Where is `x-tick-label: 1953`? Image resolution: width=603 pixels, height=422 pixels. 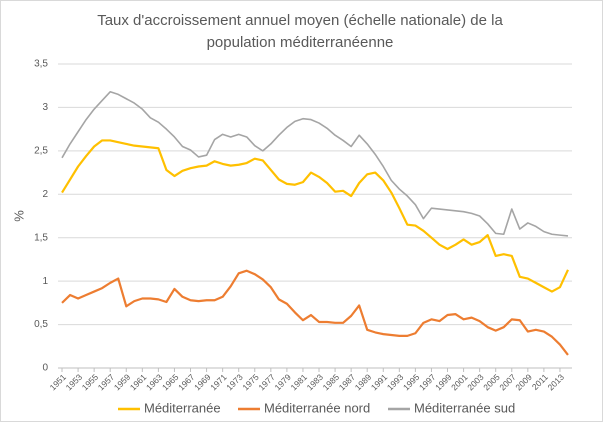 x-tick-label: 1953 is located at coordinates (74, 382).